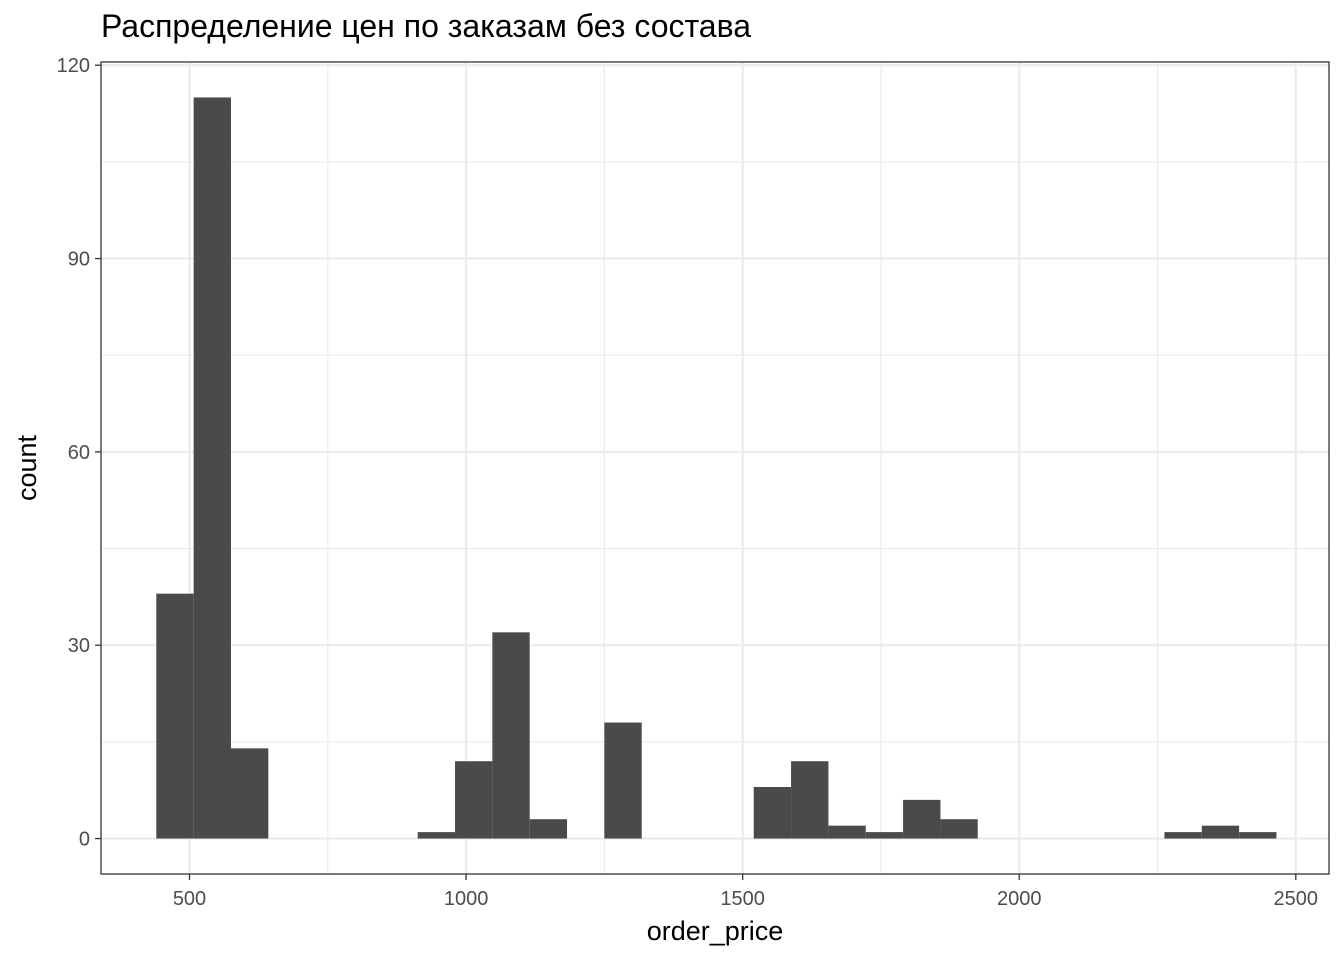  What do you see at coordinates (1019, 899) in the screenshot?
I see `x-tick-label: 2000` at bounding box center [1019, 899].